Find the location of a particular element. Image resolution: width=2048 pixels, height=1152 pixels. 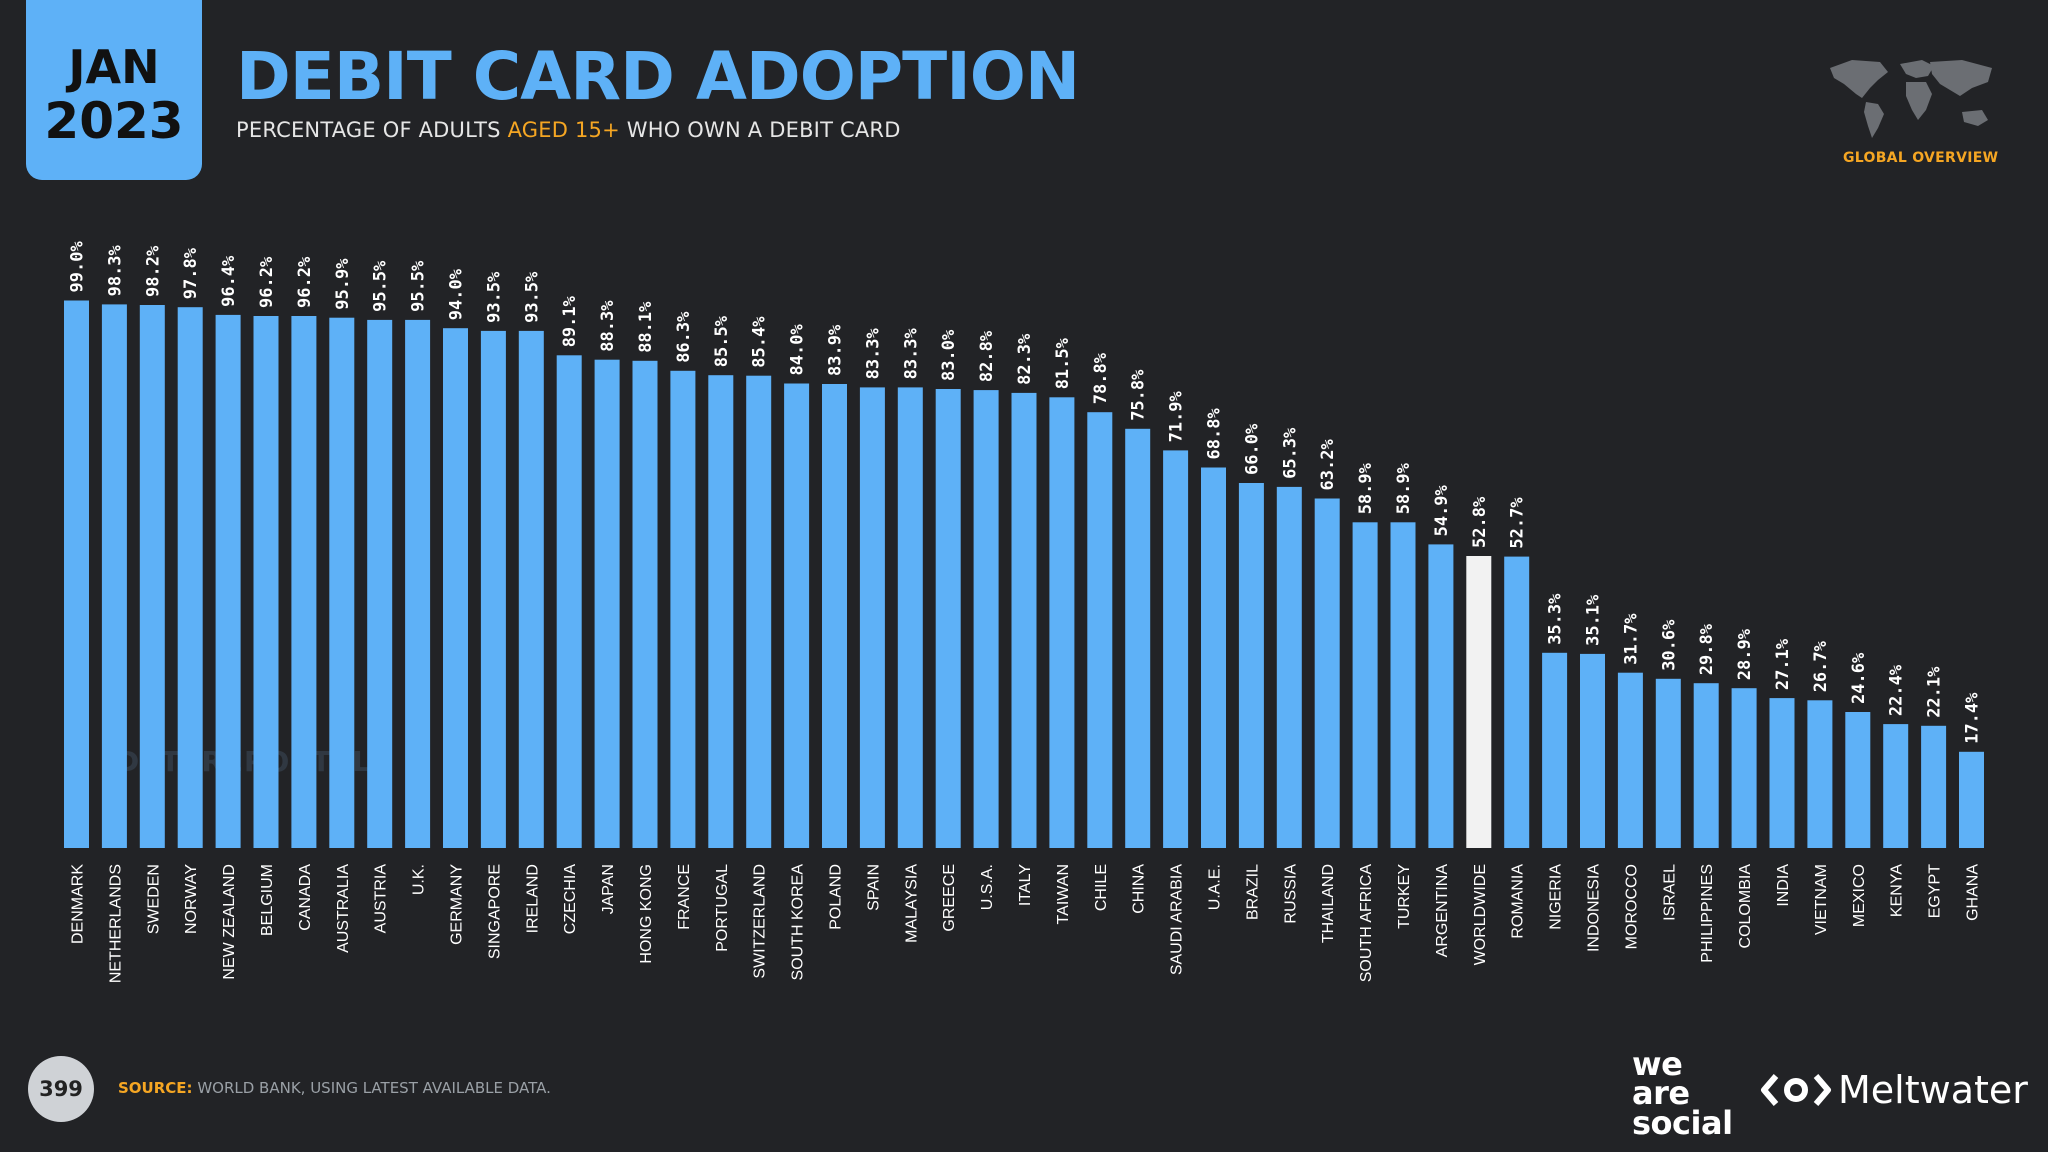

value-label: 17.4% is located at coordinates (1973, 718).